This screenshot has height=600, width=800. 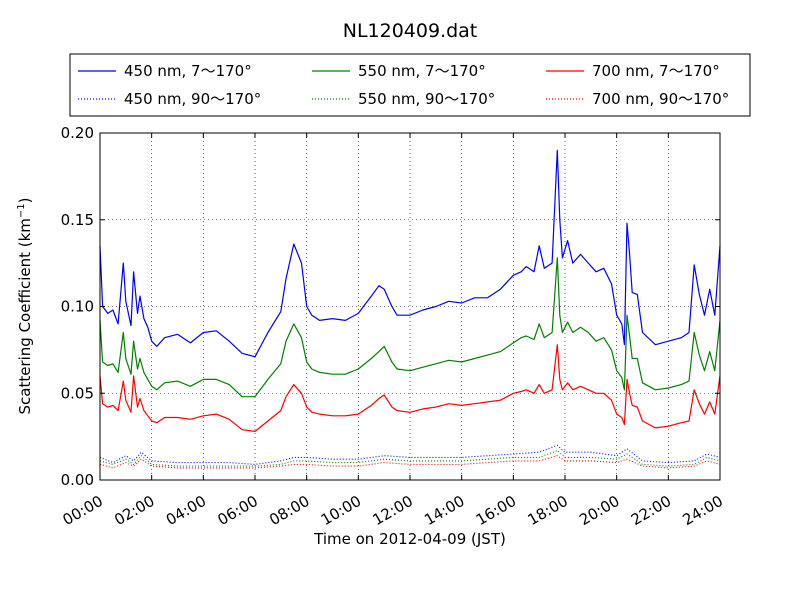 What do you see at coordinates (410, 31) in the screenshot?
I see `chart-title: NL120409.dat` at bounding box center [410, 31].